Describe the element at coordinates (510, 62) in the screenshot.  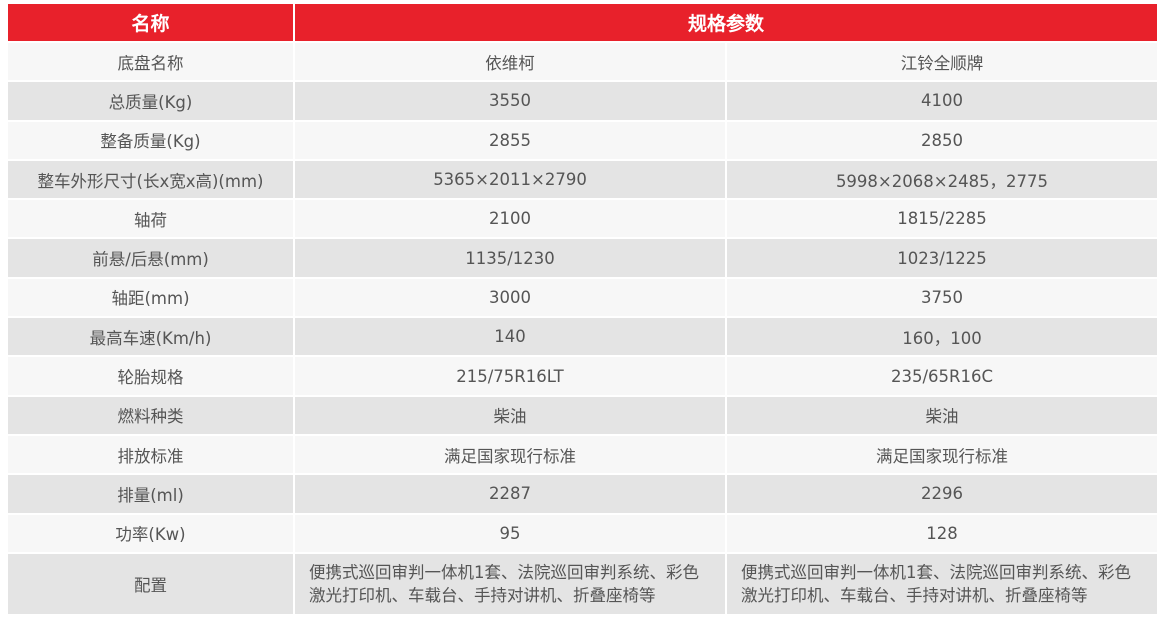
I see `spec-value: 依维柯` at that location.